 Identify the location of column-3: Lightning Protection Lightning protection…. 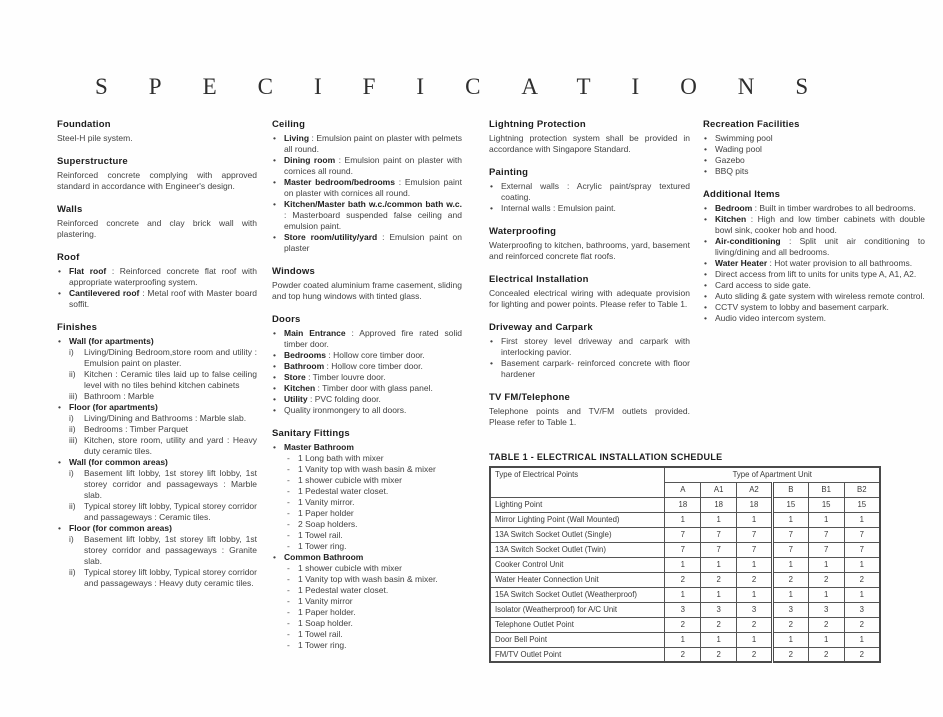
(589, 279).